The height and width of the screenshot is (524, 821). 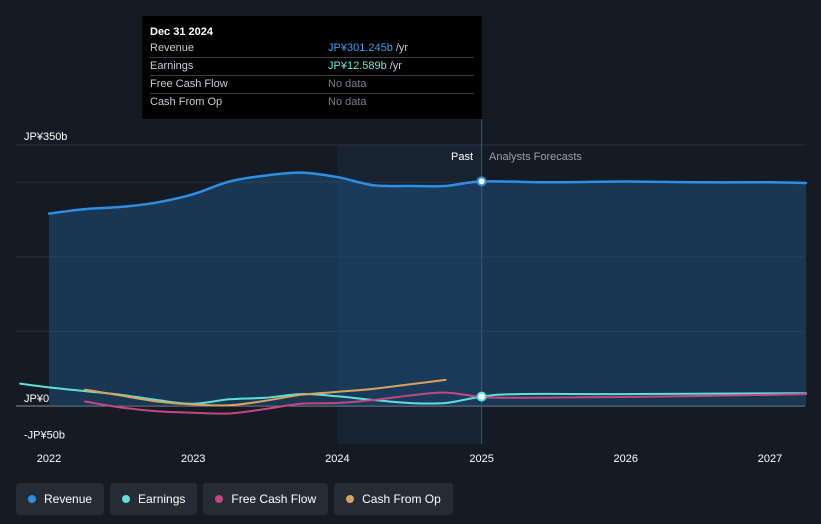 What do you see at coordinates (409, 459) in the screenshot?
I see `x-axis-ticks: 2022 2023 2024 2025 2026 2027` at bounding box center [409, 459].